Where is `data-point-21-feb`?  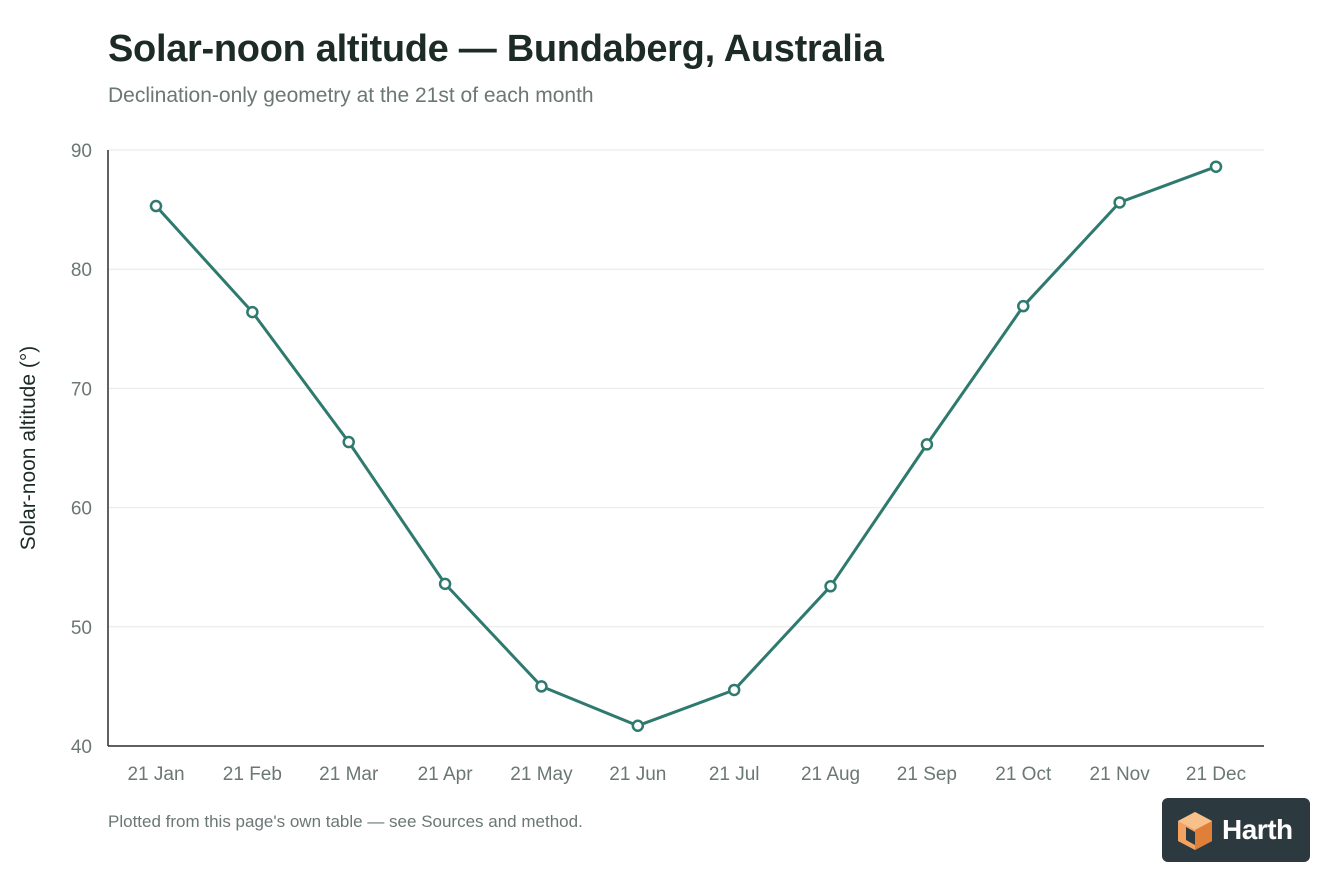 data-point-21-feb is located at coordinates (252, 312).